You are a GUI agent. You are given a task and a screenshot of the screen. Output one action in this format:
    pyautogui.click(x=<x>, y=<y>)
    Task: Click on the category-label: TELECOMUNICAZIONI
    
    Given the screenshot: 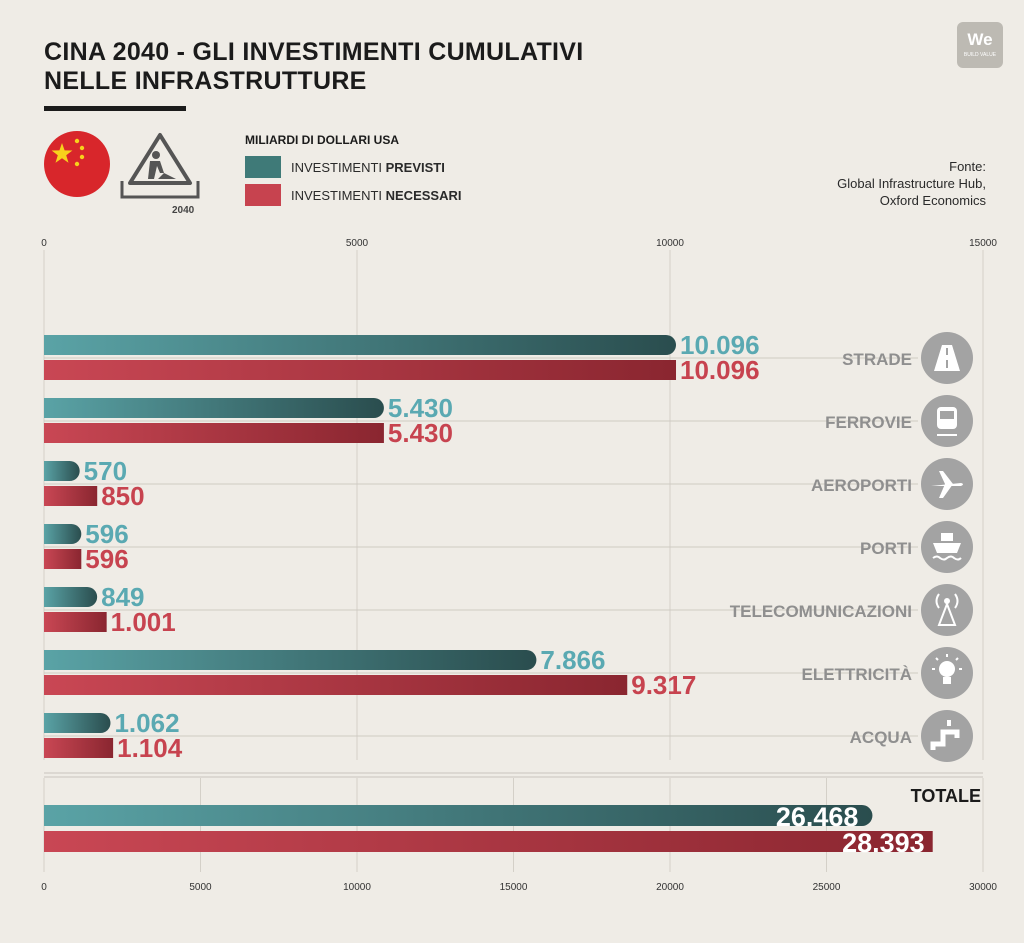 What is the action you would take?
    pyautogui.click(x=821, y=611)
    